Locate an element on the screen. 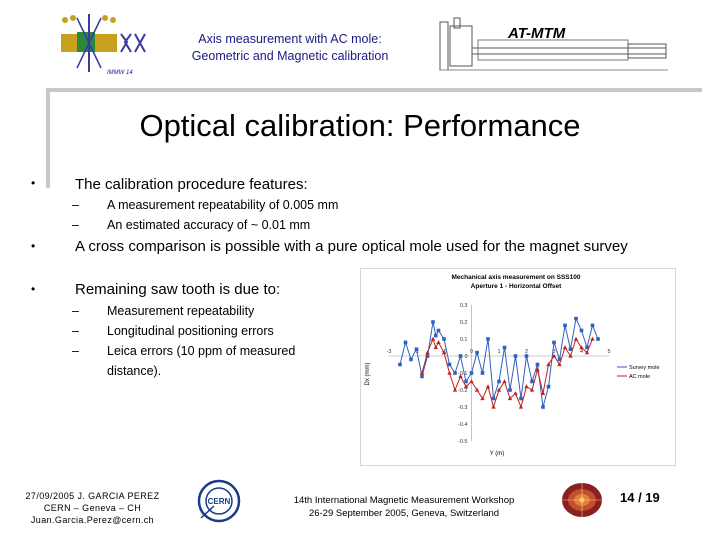 The width and height of the screenshot is (720, 540). chart-y-tick-label: -0.2 is located at coordinates (462, 391).